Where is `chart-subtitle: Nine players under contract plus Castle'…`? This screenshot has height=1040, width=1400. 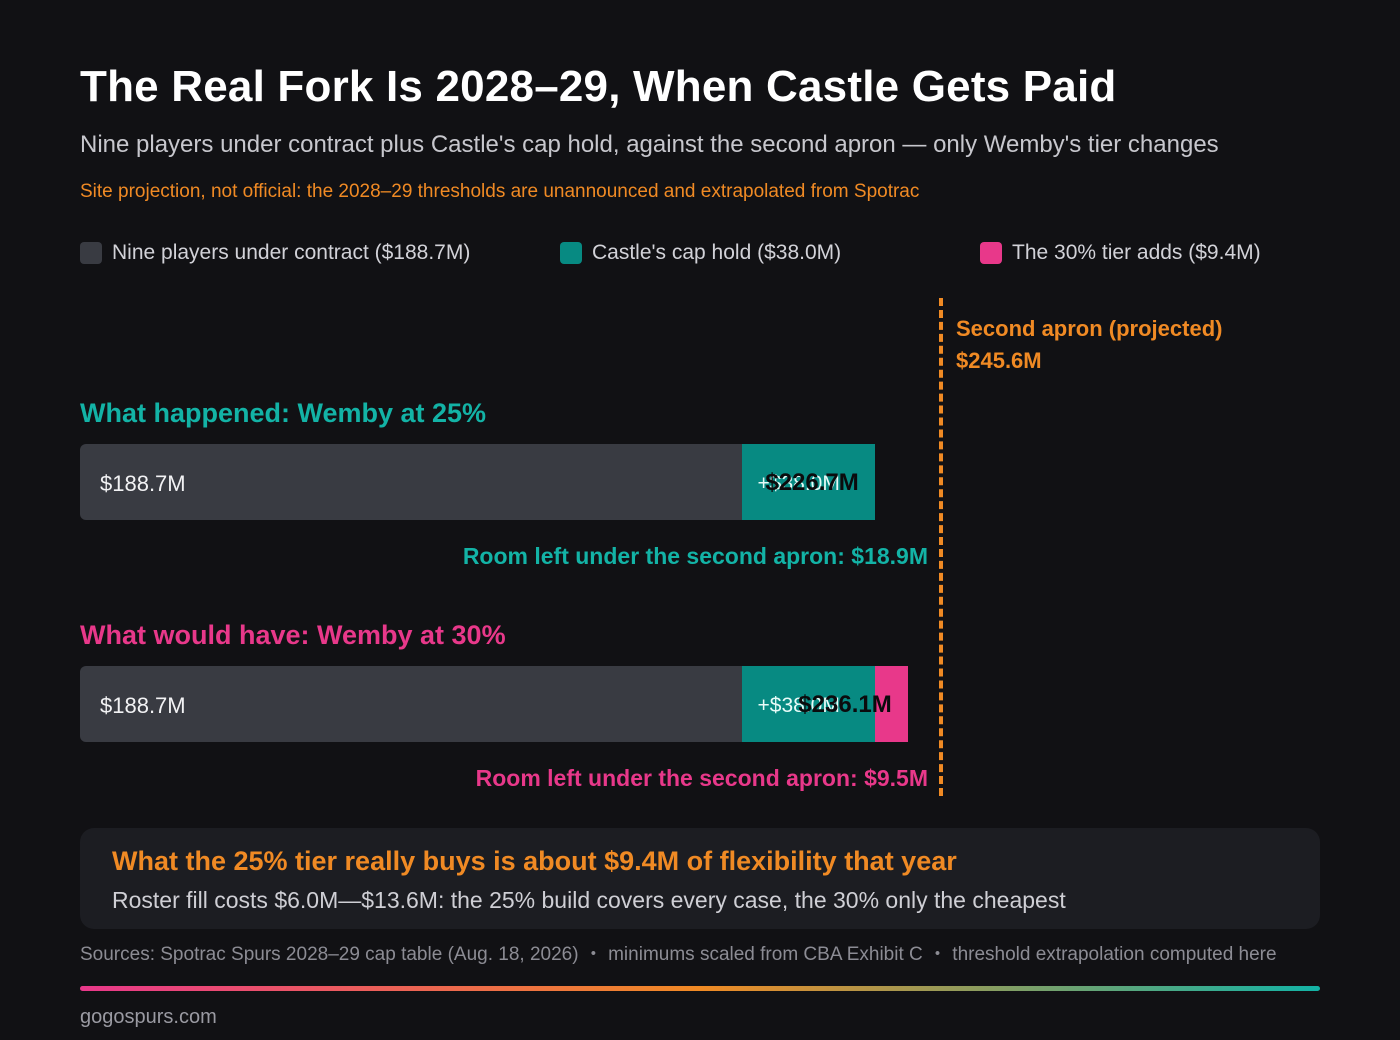 chart-subtitle: Nine players under contract plus Castle'… is located at coordinates (649, 144).